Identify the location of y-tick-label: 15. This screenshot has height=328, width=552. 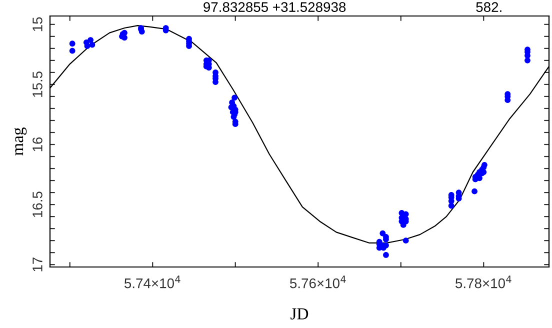
(37, 24).